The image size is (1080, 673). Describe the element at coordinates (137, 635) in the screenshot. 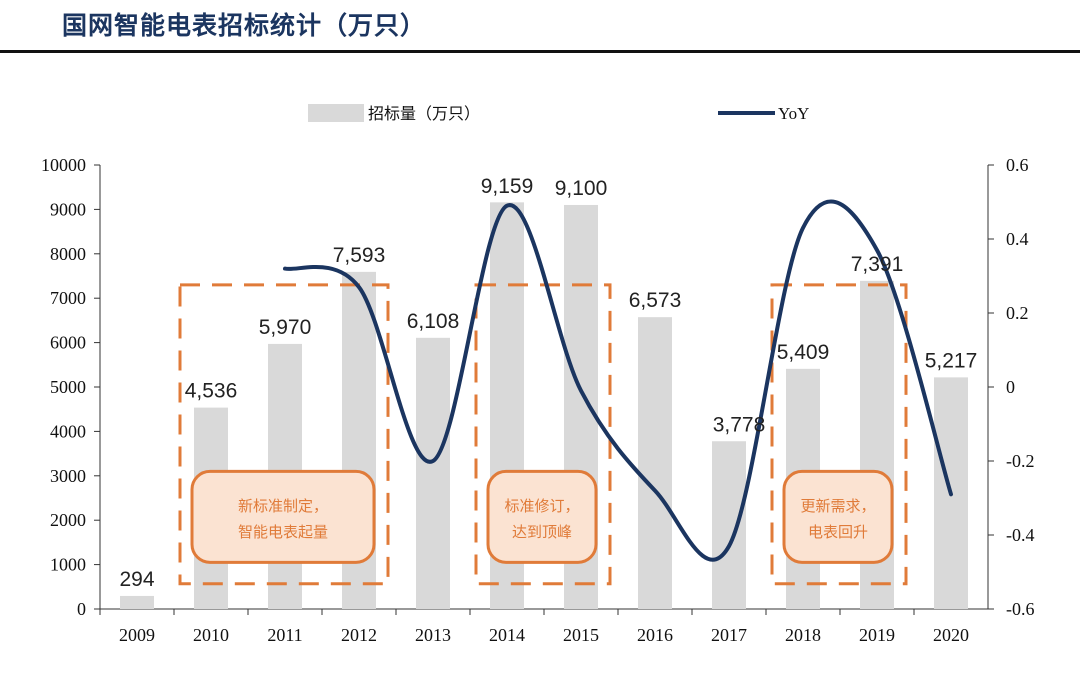

I see `x-tick-label: 2009` at that location.